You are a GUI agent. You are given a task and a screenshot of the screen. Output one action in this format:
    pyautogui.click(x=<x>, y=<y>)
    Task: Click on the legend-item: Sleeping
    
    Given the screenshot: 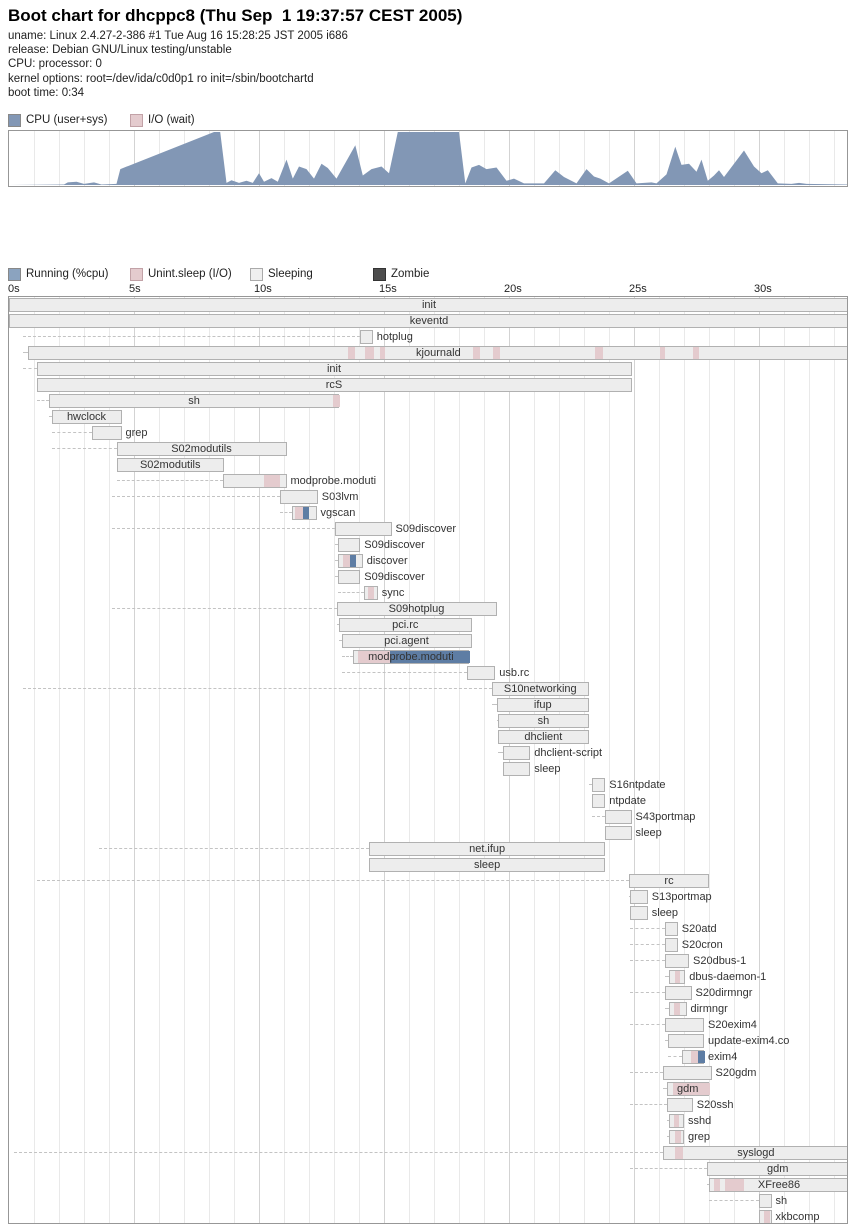 What is the action you would take?
    pyautogui.click(x=281, y=274)
    